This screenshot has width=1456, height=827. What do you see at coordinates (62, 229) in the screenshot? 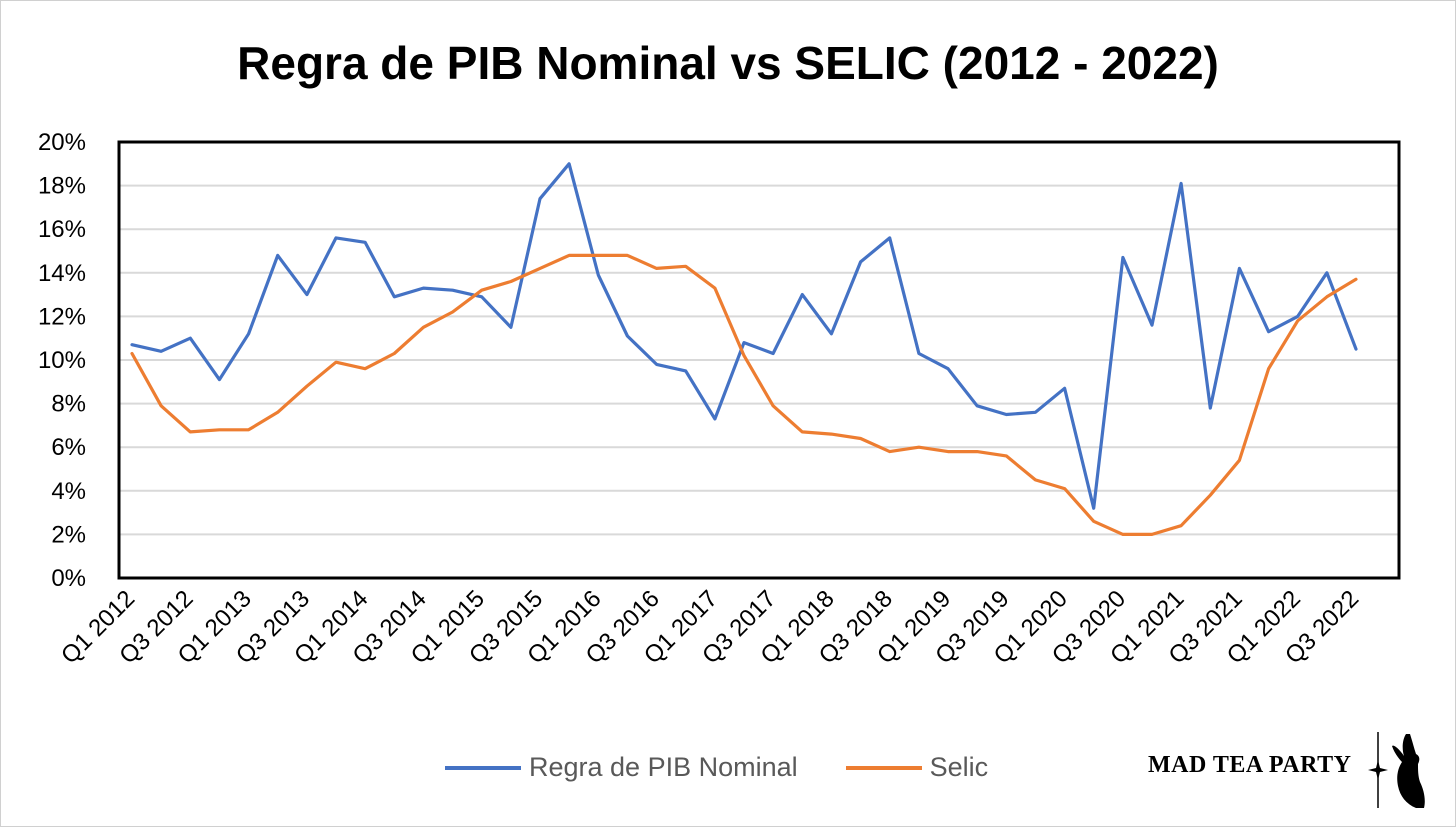
I see `y-tick-label: 16%` at bounding box center [62, 229].